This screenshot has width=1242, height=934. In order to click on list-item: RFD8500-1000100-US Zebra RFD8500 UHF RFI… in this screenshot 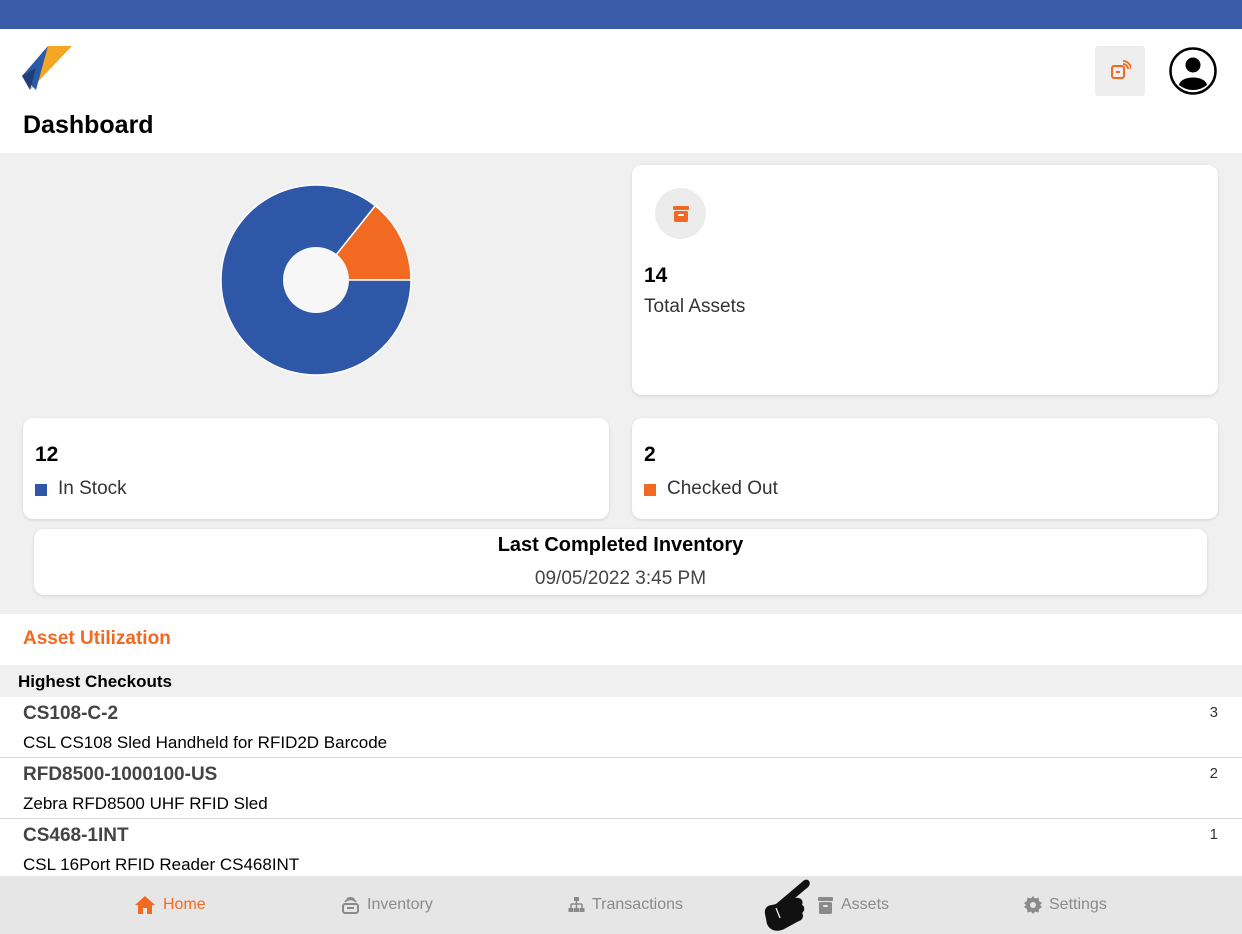, I will do `click(621, 788)`.